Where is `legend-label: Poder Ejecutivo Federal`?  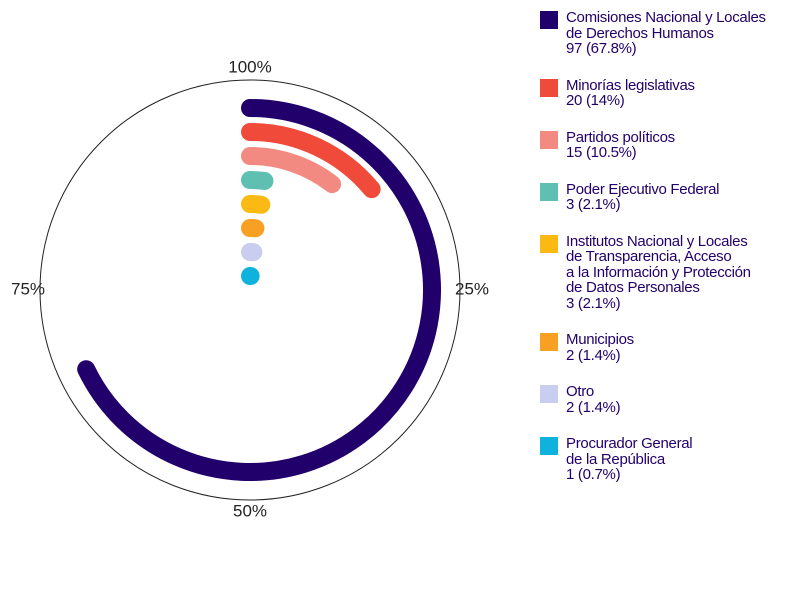
legend-label: Poder Ejecutivo Federal is located at coordinates (643, 189).